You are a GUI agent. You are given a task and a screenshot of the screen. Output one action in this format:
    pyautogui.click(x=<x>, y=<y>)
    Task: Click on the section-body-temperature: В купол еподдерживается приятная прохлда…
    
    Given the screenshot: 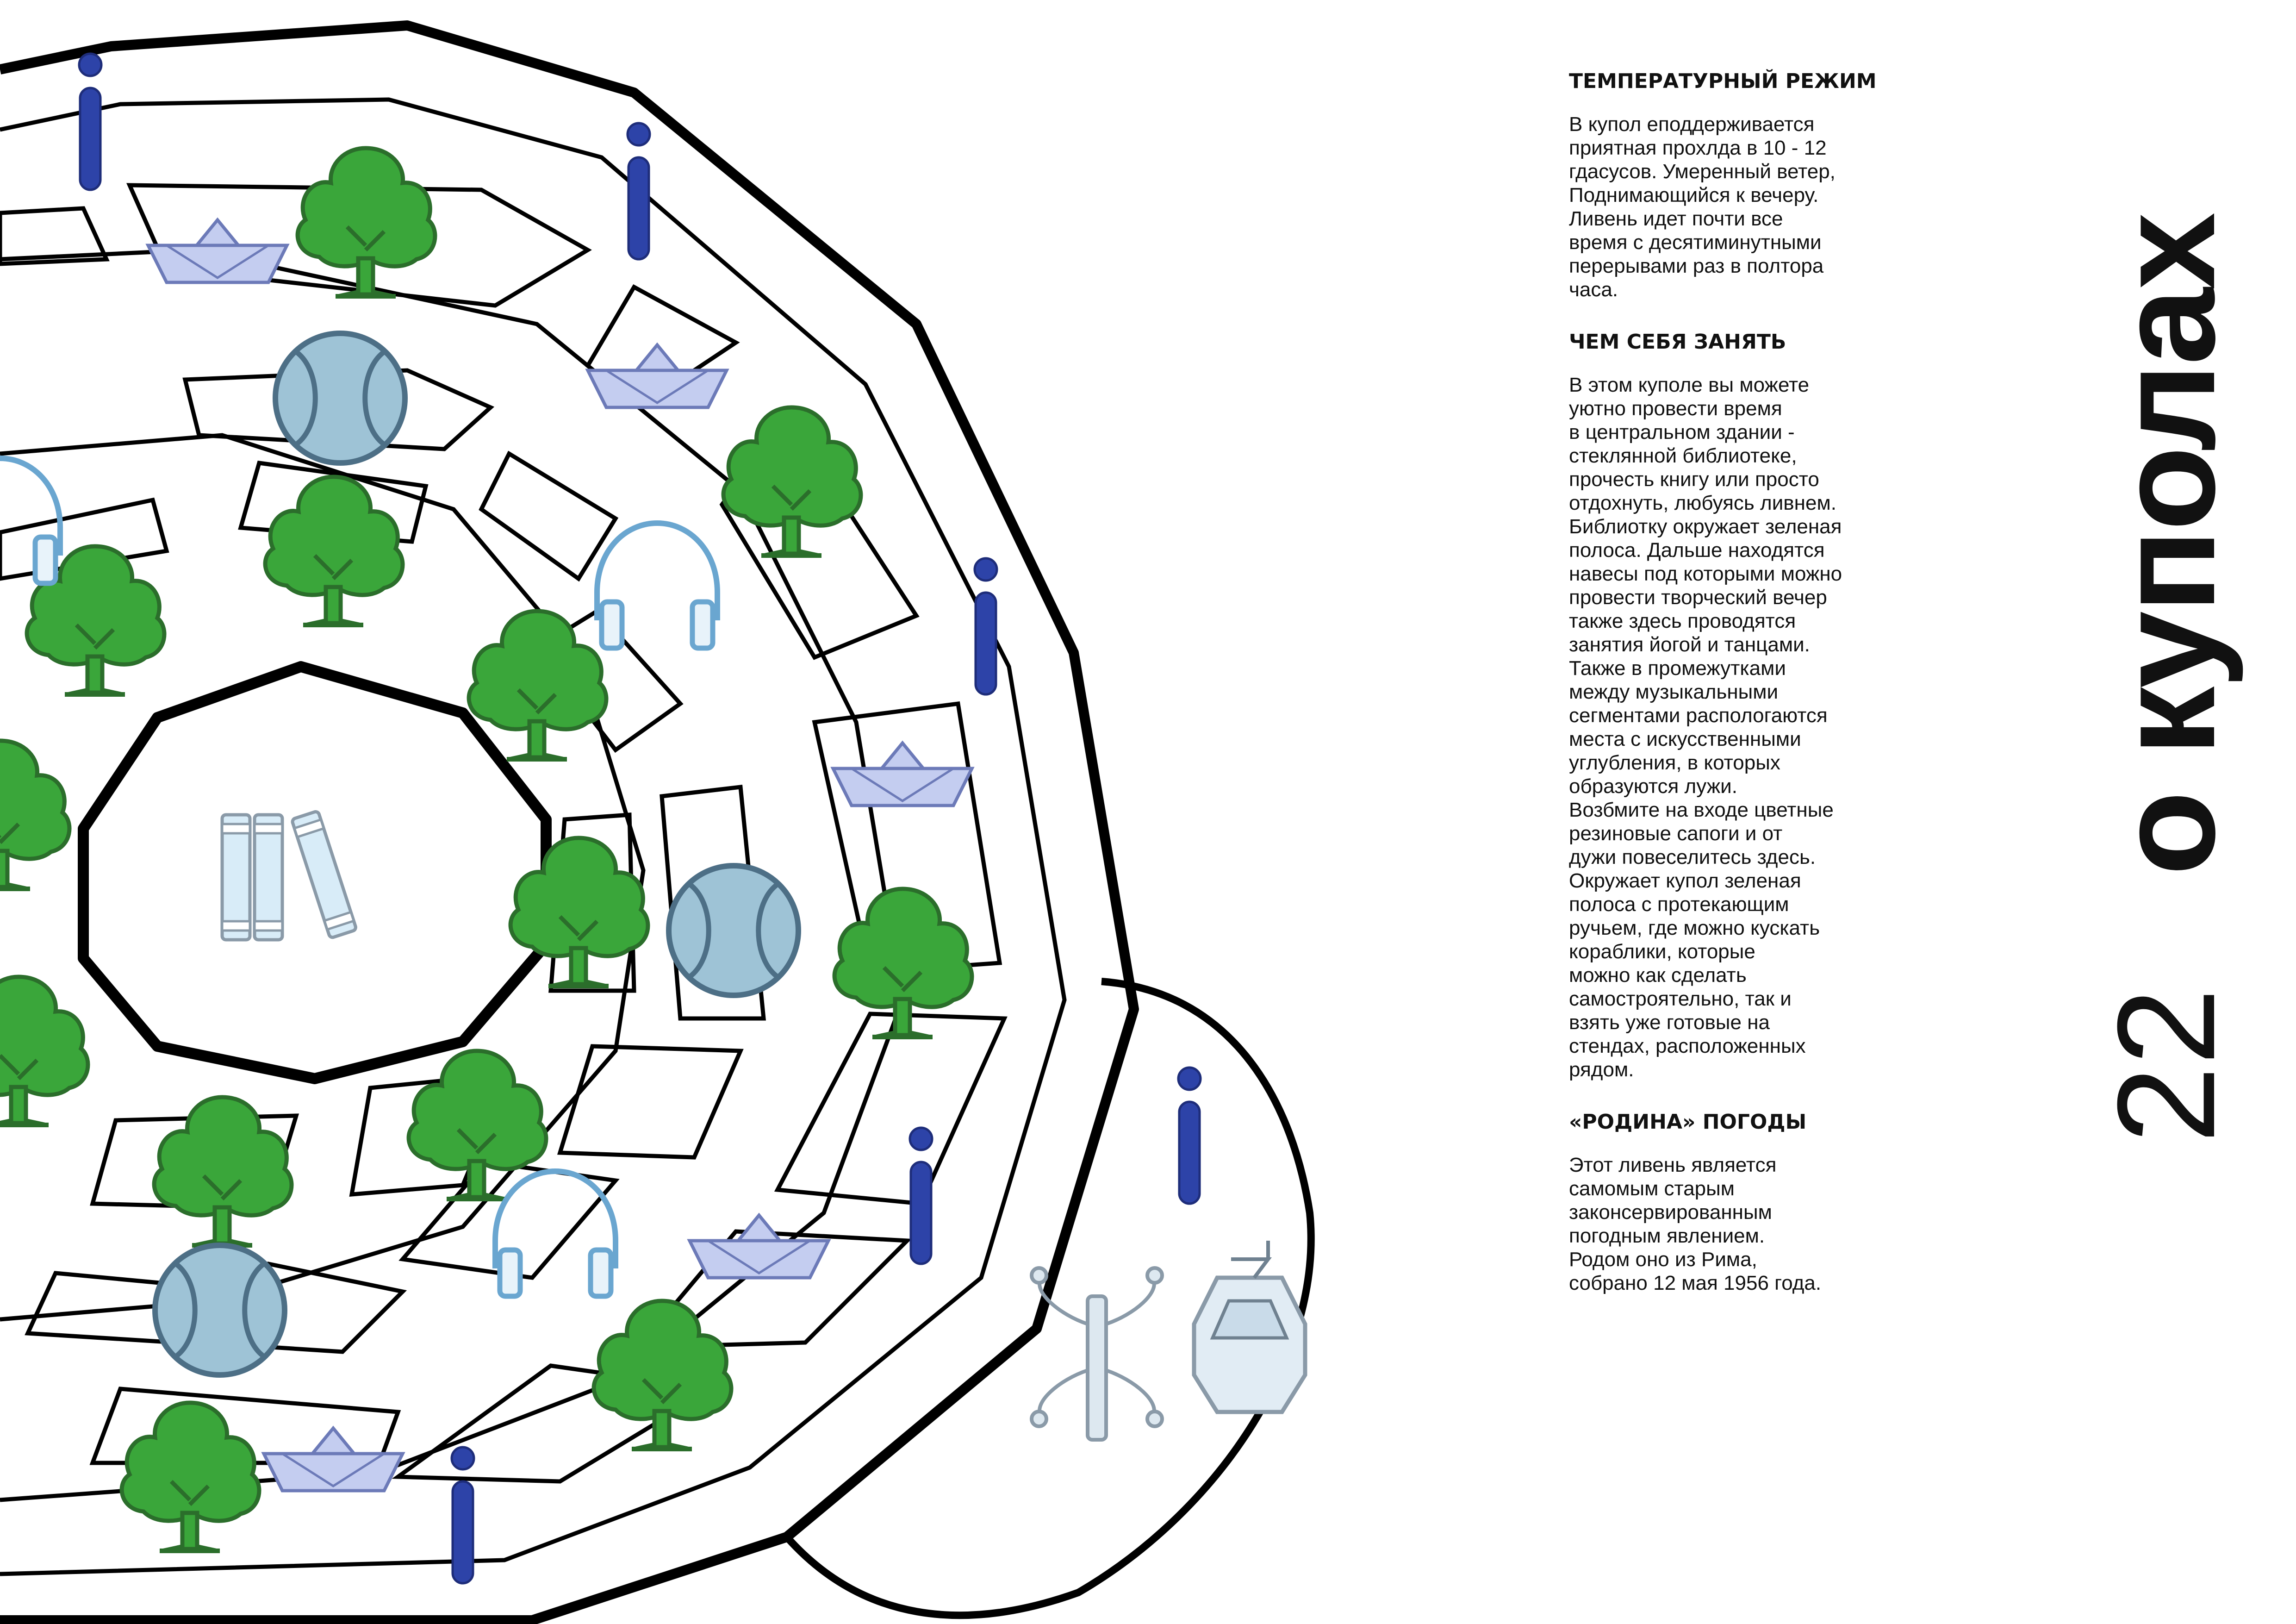 What is the action you would take?
    pyautogui.click(x=1702, y=207)
    